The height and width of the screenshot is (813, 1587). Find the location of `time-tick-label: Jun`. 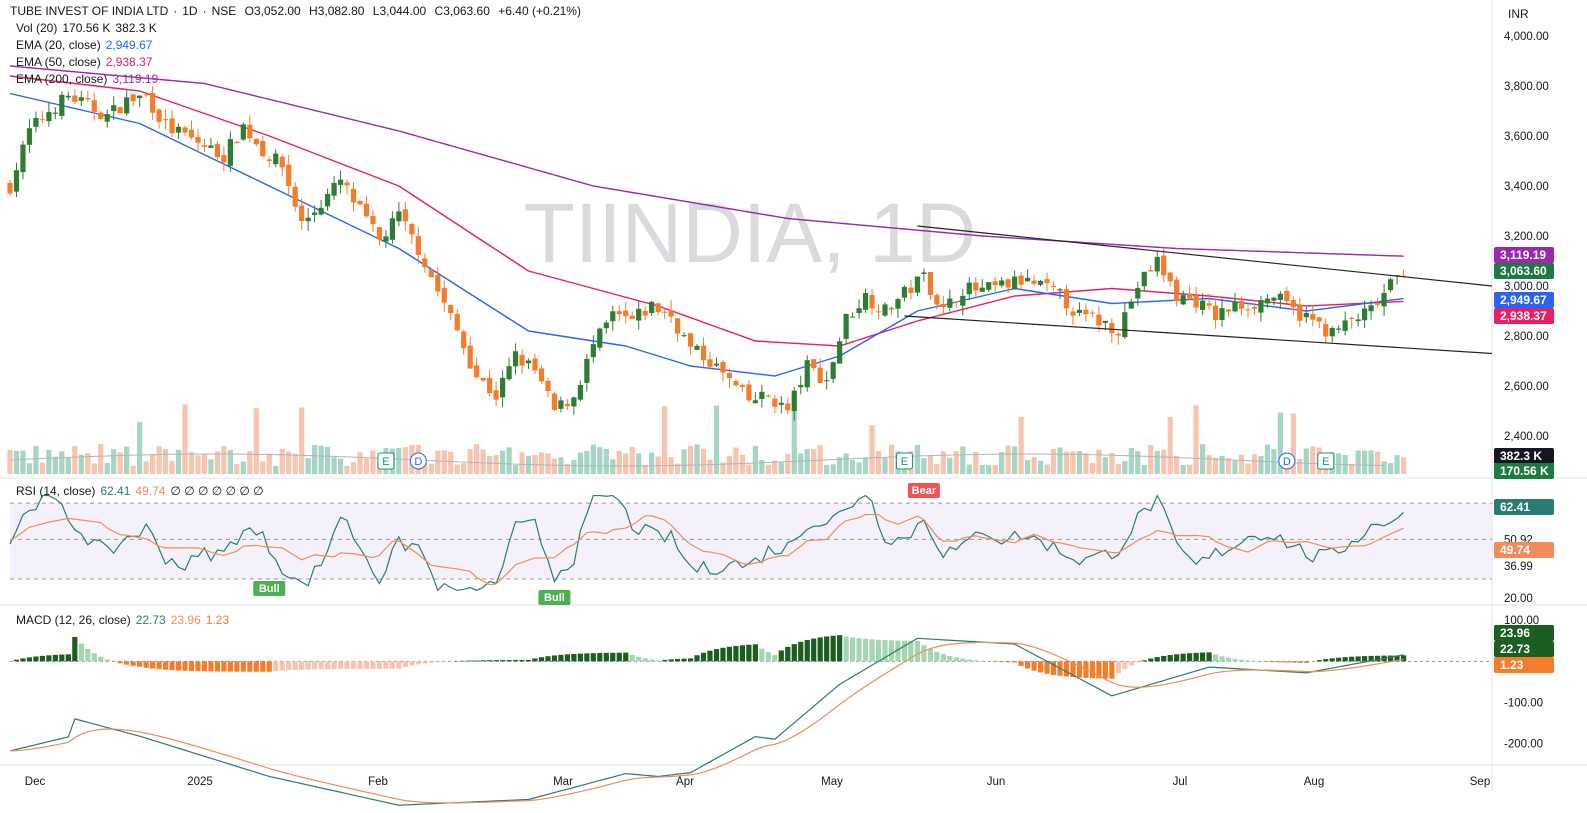

time-tick-label: Jun is located at coordinates (996, 782).